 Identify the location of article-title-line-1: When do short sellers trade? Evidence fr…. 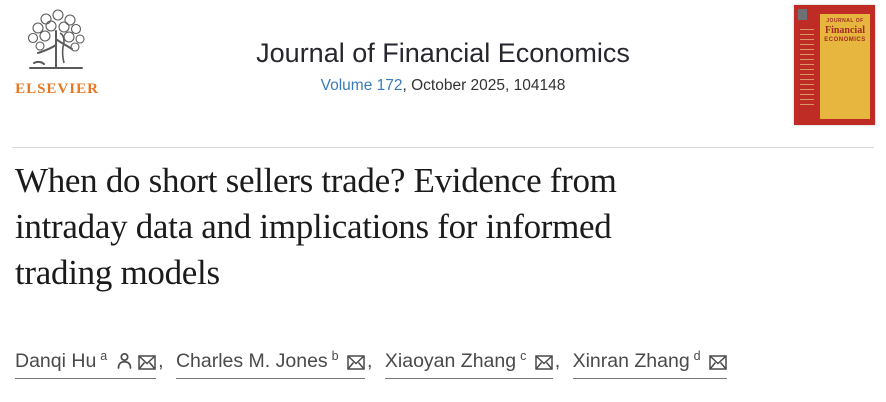
(316, 180).